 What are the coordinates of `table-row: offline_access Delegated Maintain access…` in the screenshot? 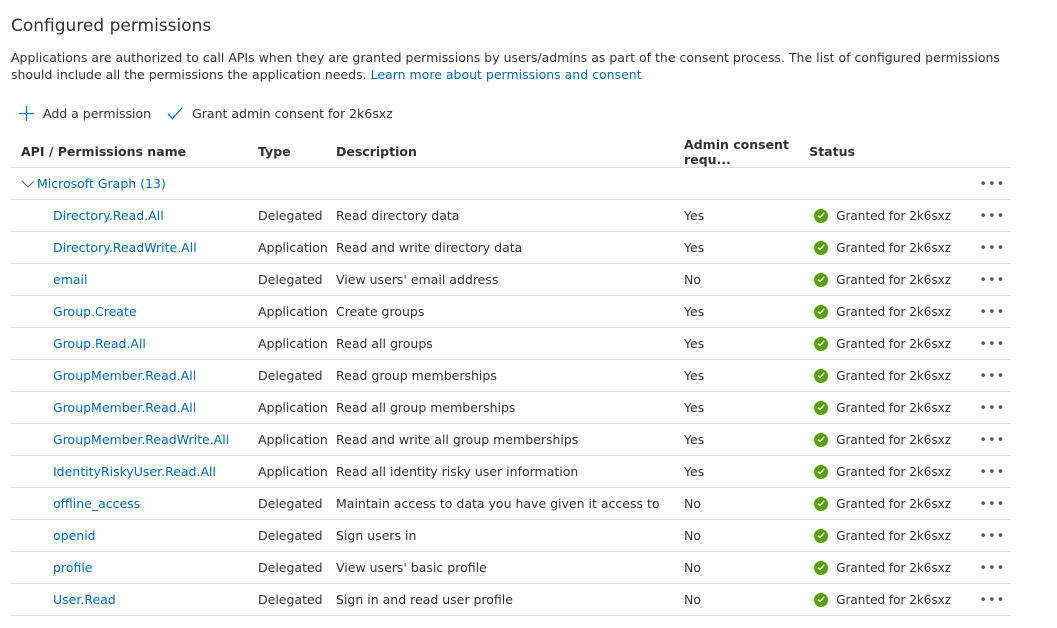 It's located at (510, 503).